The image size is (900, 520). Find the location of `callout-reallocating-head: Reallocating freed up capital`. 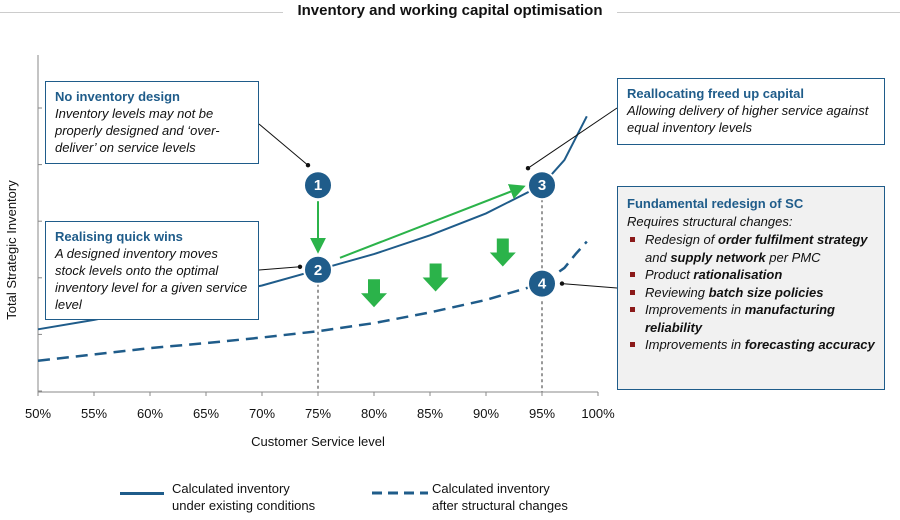

callout-reallocating-head: Reallocating freed up capital is located at coordinates (715, 93).